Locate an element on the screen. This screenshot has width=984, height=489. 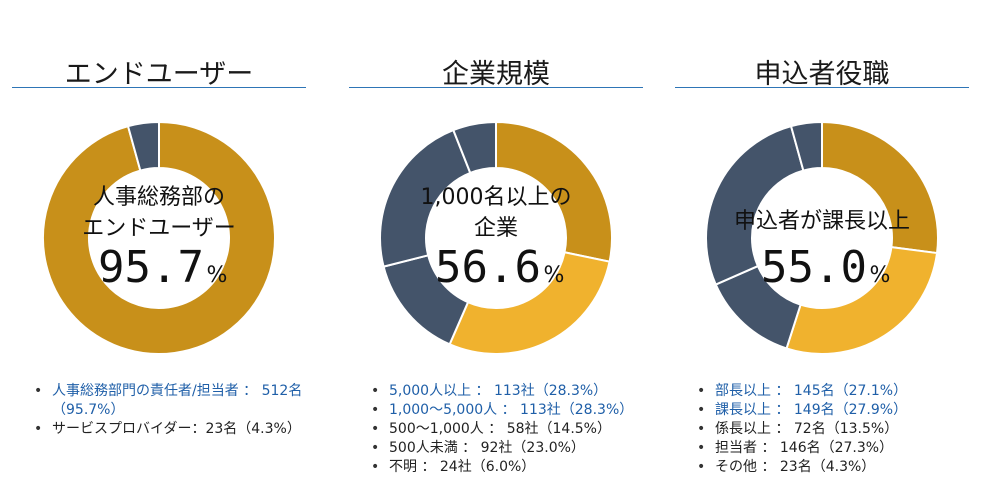
donut-chart: 申込者が課長以上 55.0% is located at coordinates (822, 240).